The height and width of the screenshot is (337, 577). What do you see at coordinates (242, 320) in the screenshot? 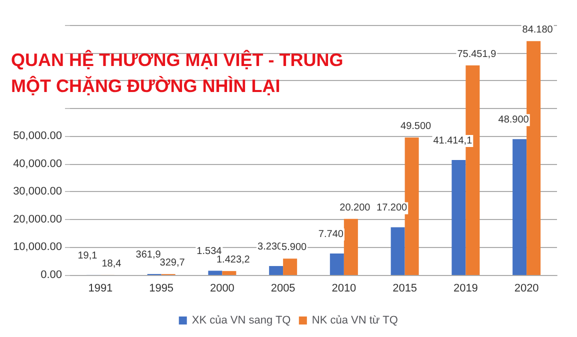
I see `legend-label: XK của VN sang TQ` at bounding box center [242, 320].